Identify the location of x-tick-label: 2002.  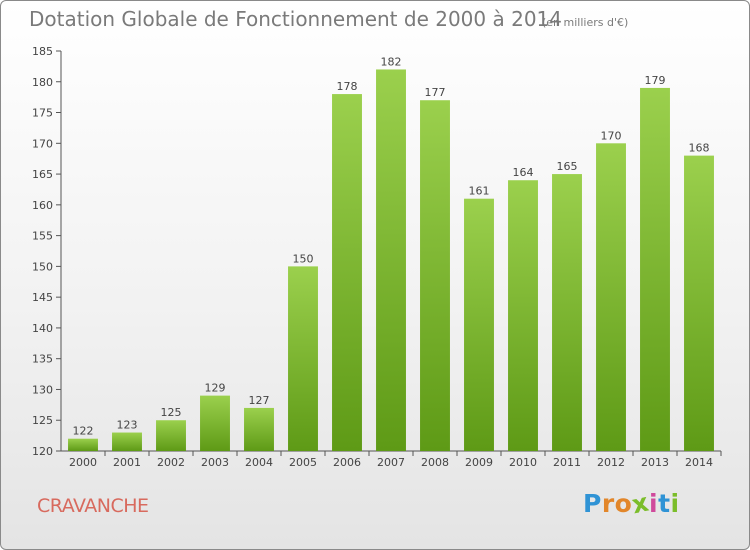
(171, 462).